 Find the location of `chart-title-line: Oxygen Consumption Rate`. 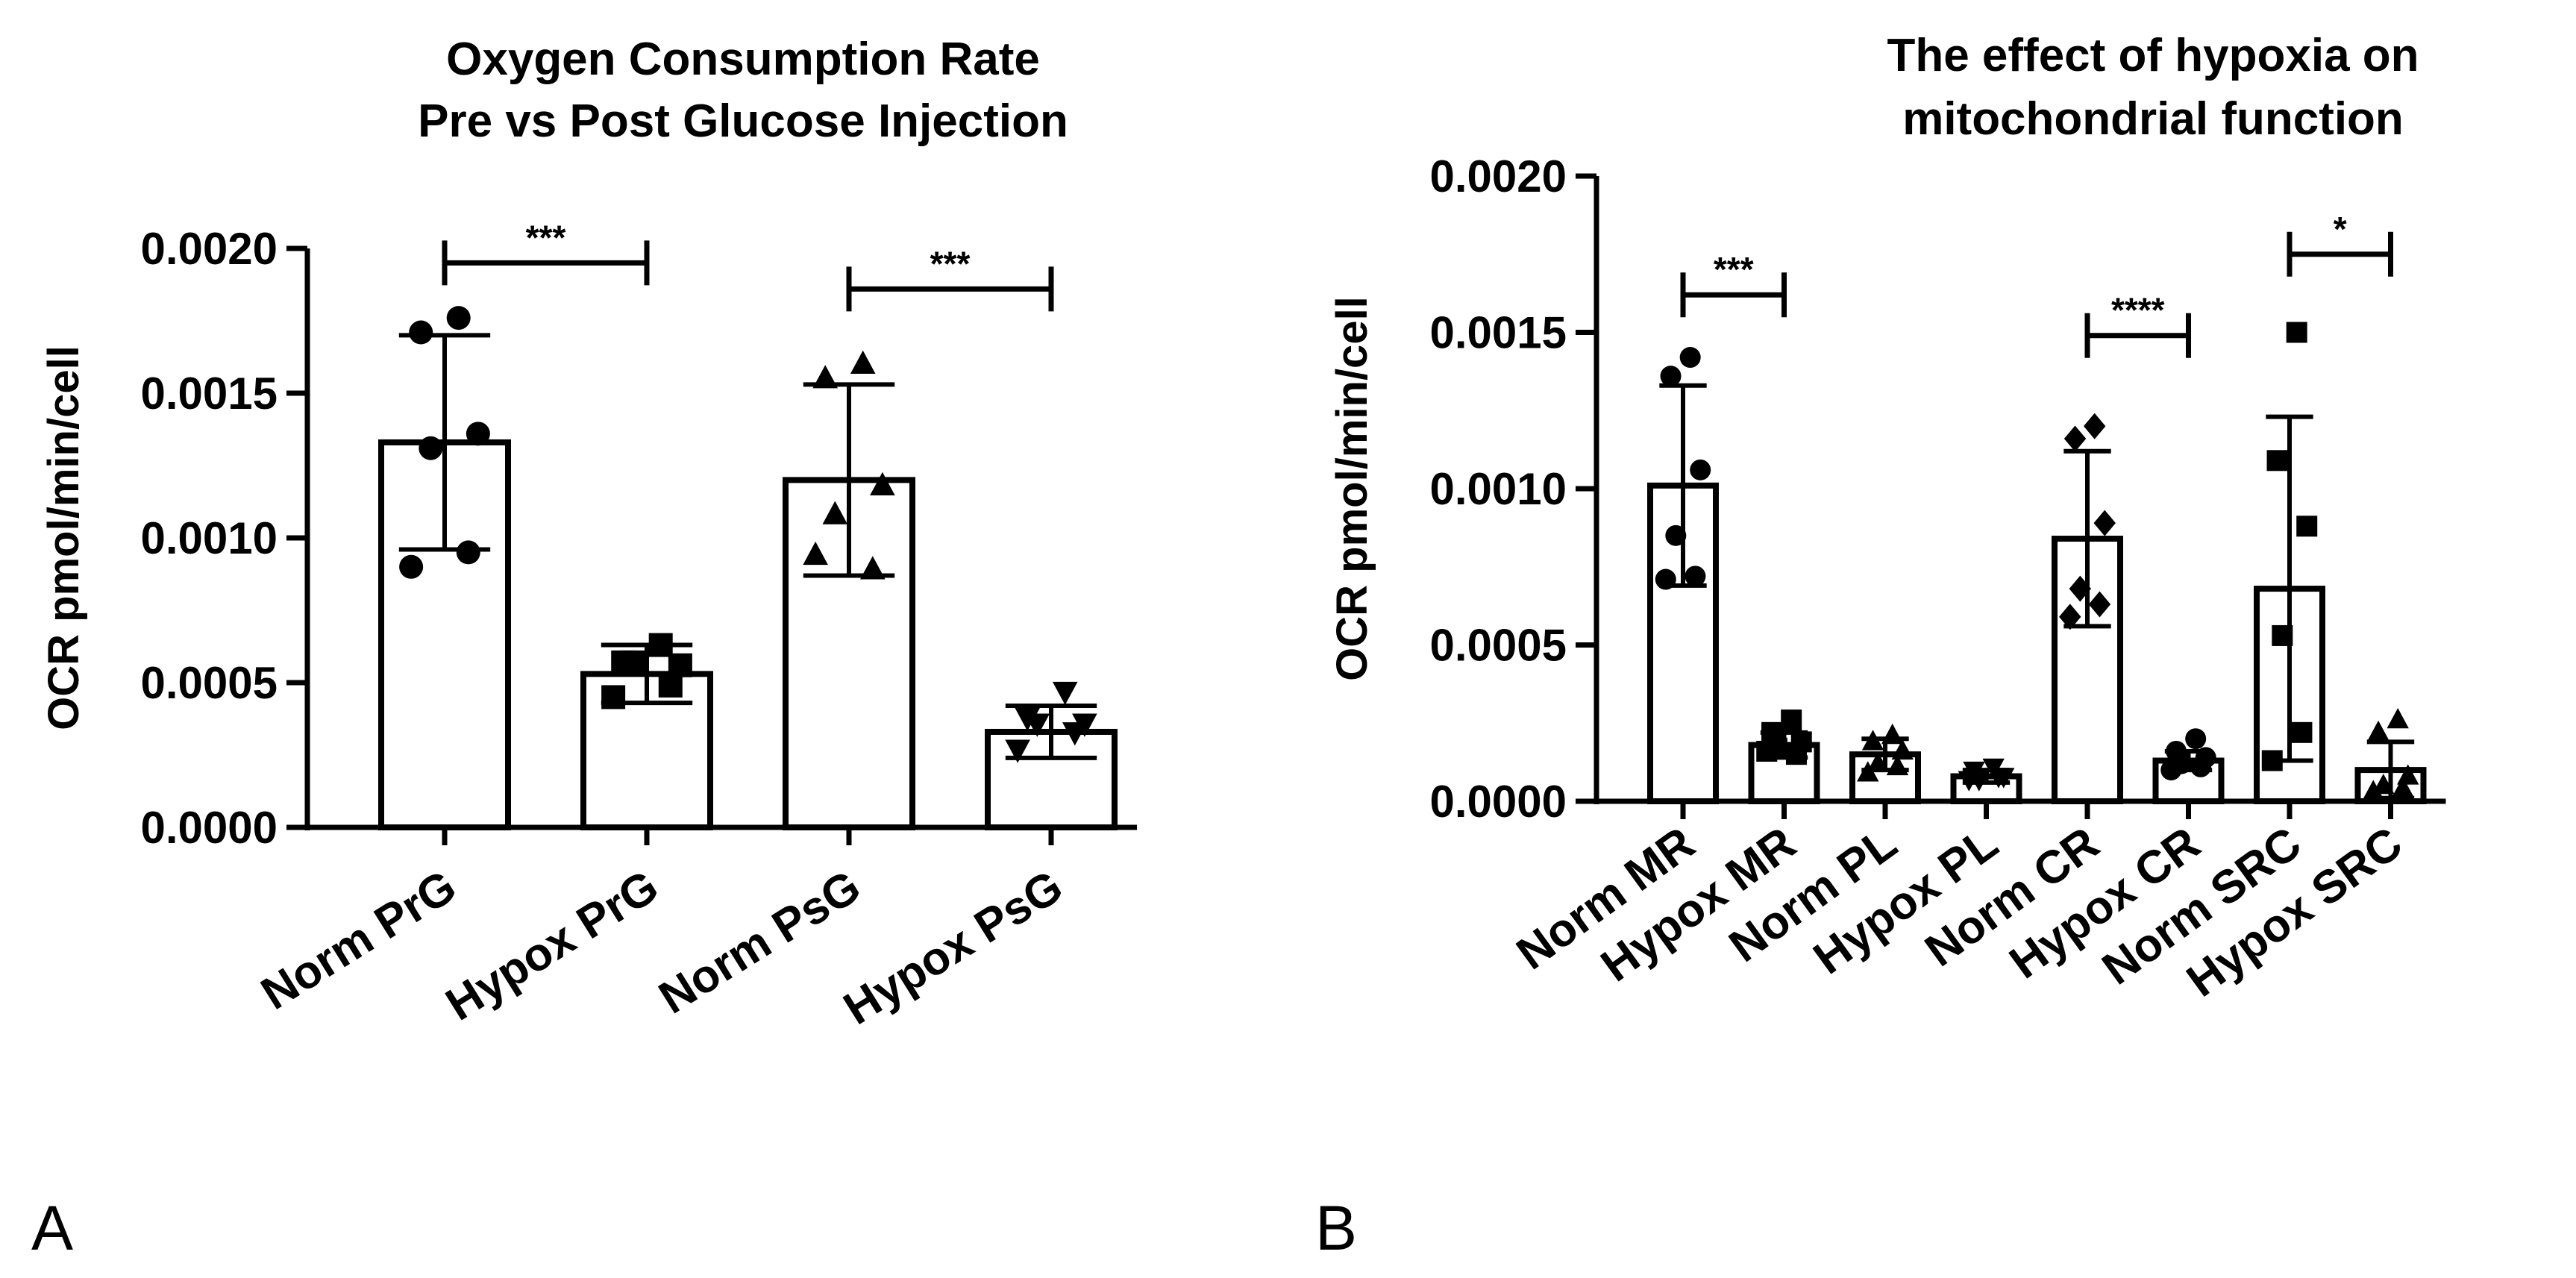

chart-title-line: Oxygen Consumption Rate is located at coordinates (743, 59).